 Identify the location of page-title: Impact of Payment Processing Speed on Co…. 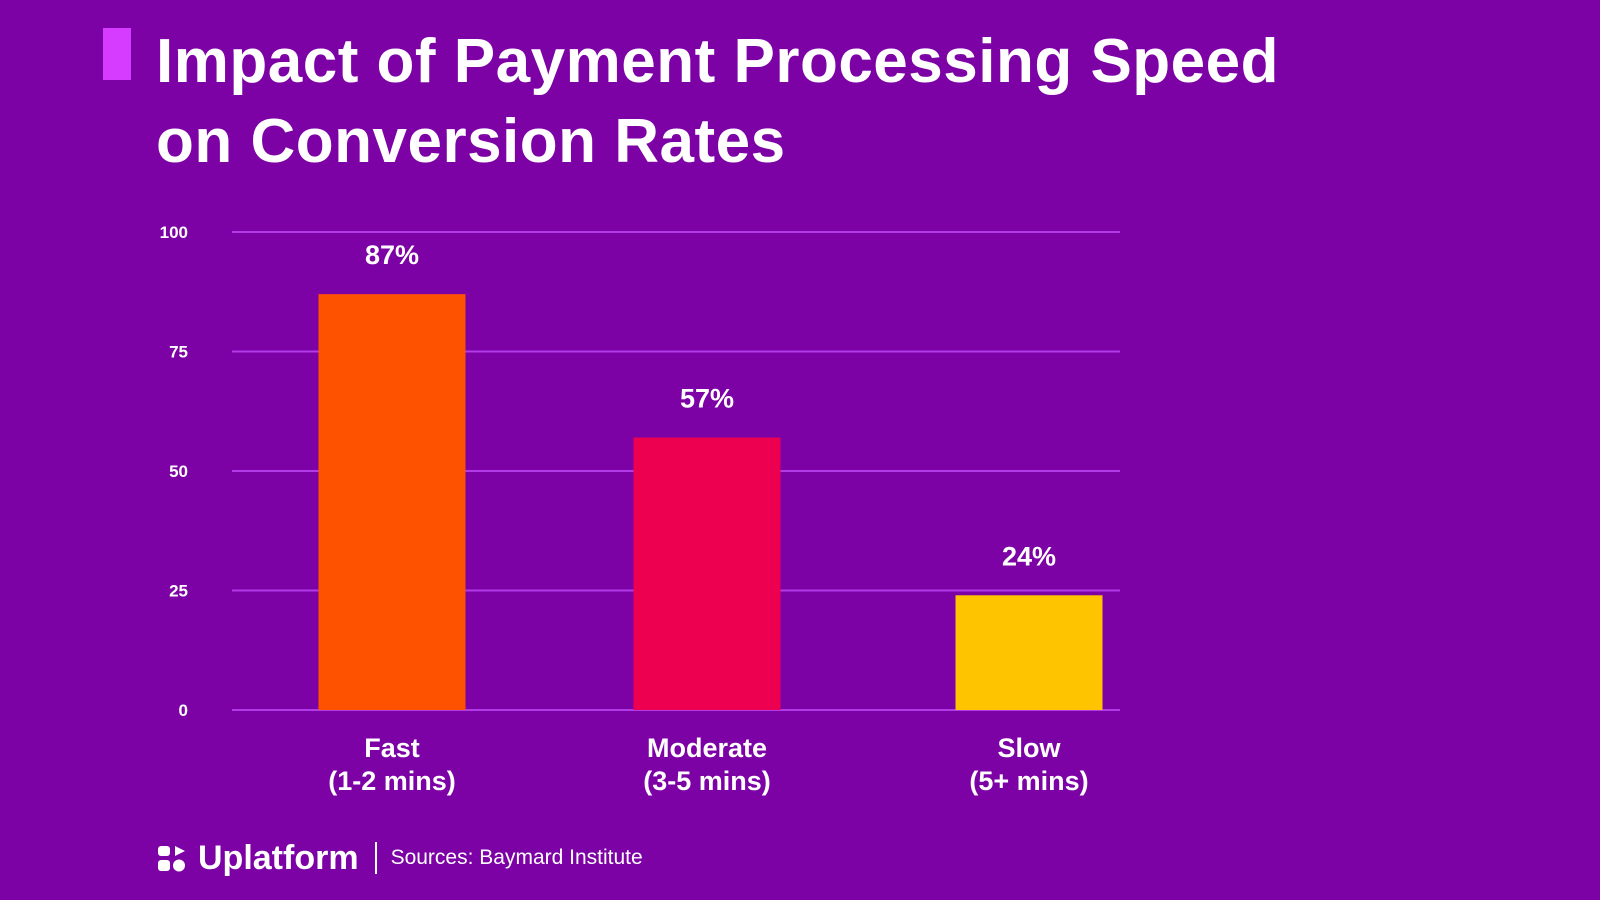
(806, 102).